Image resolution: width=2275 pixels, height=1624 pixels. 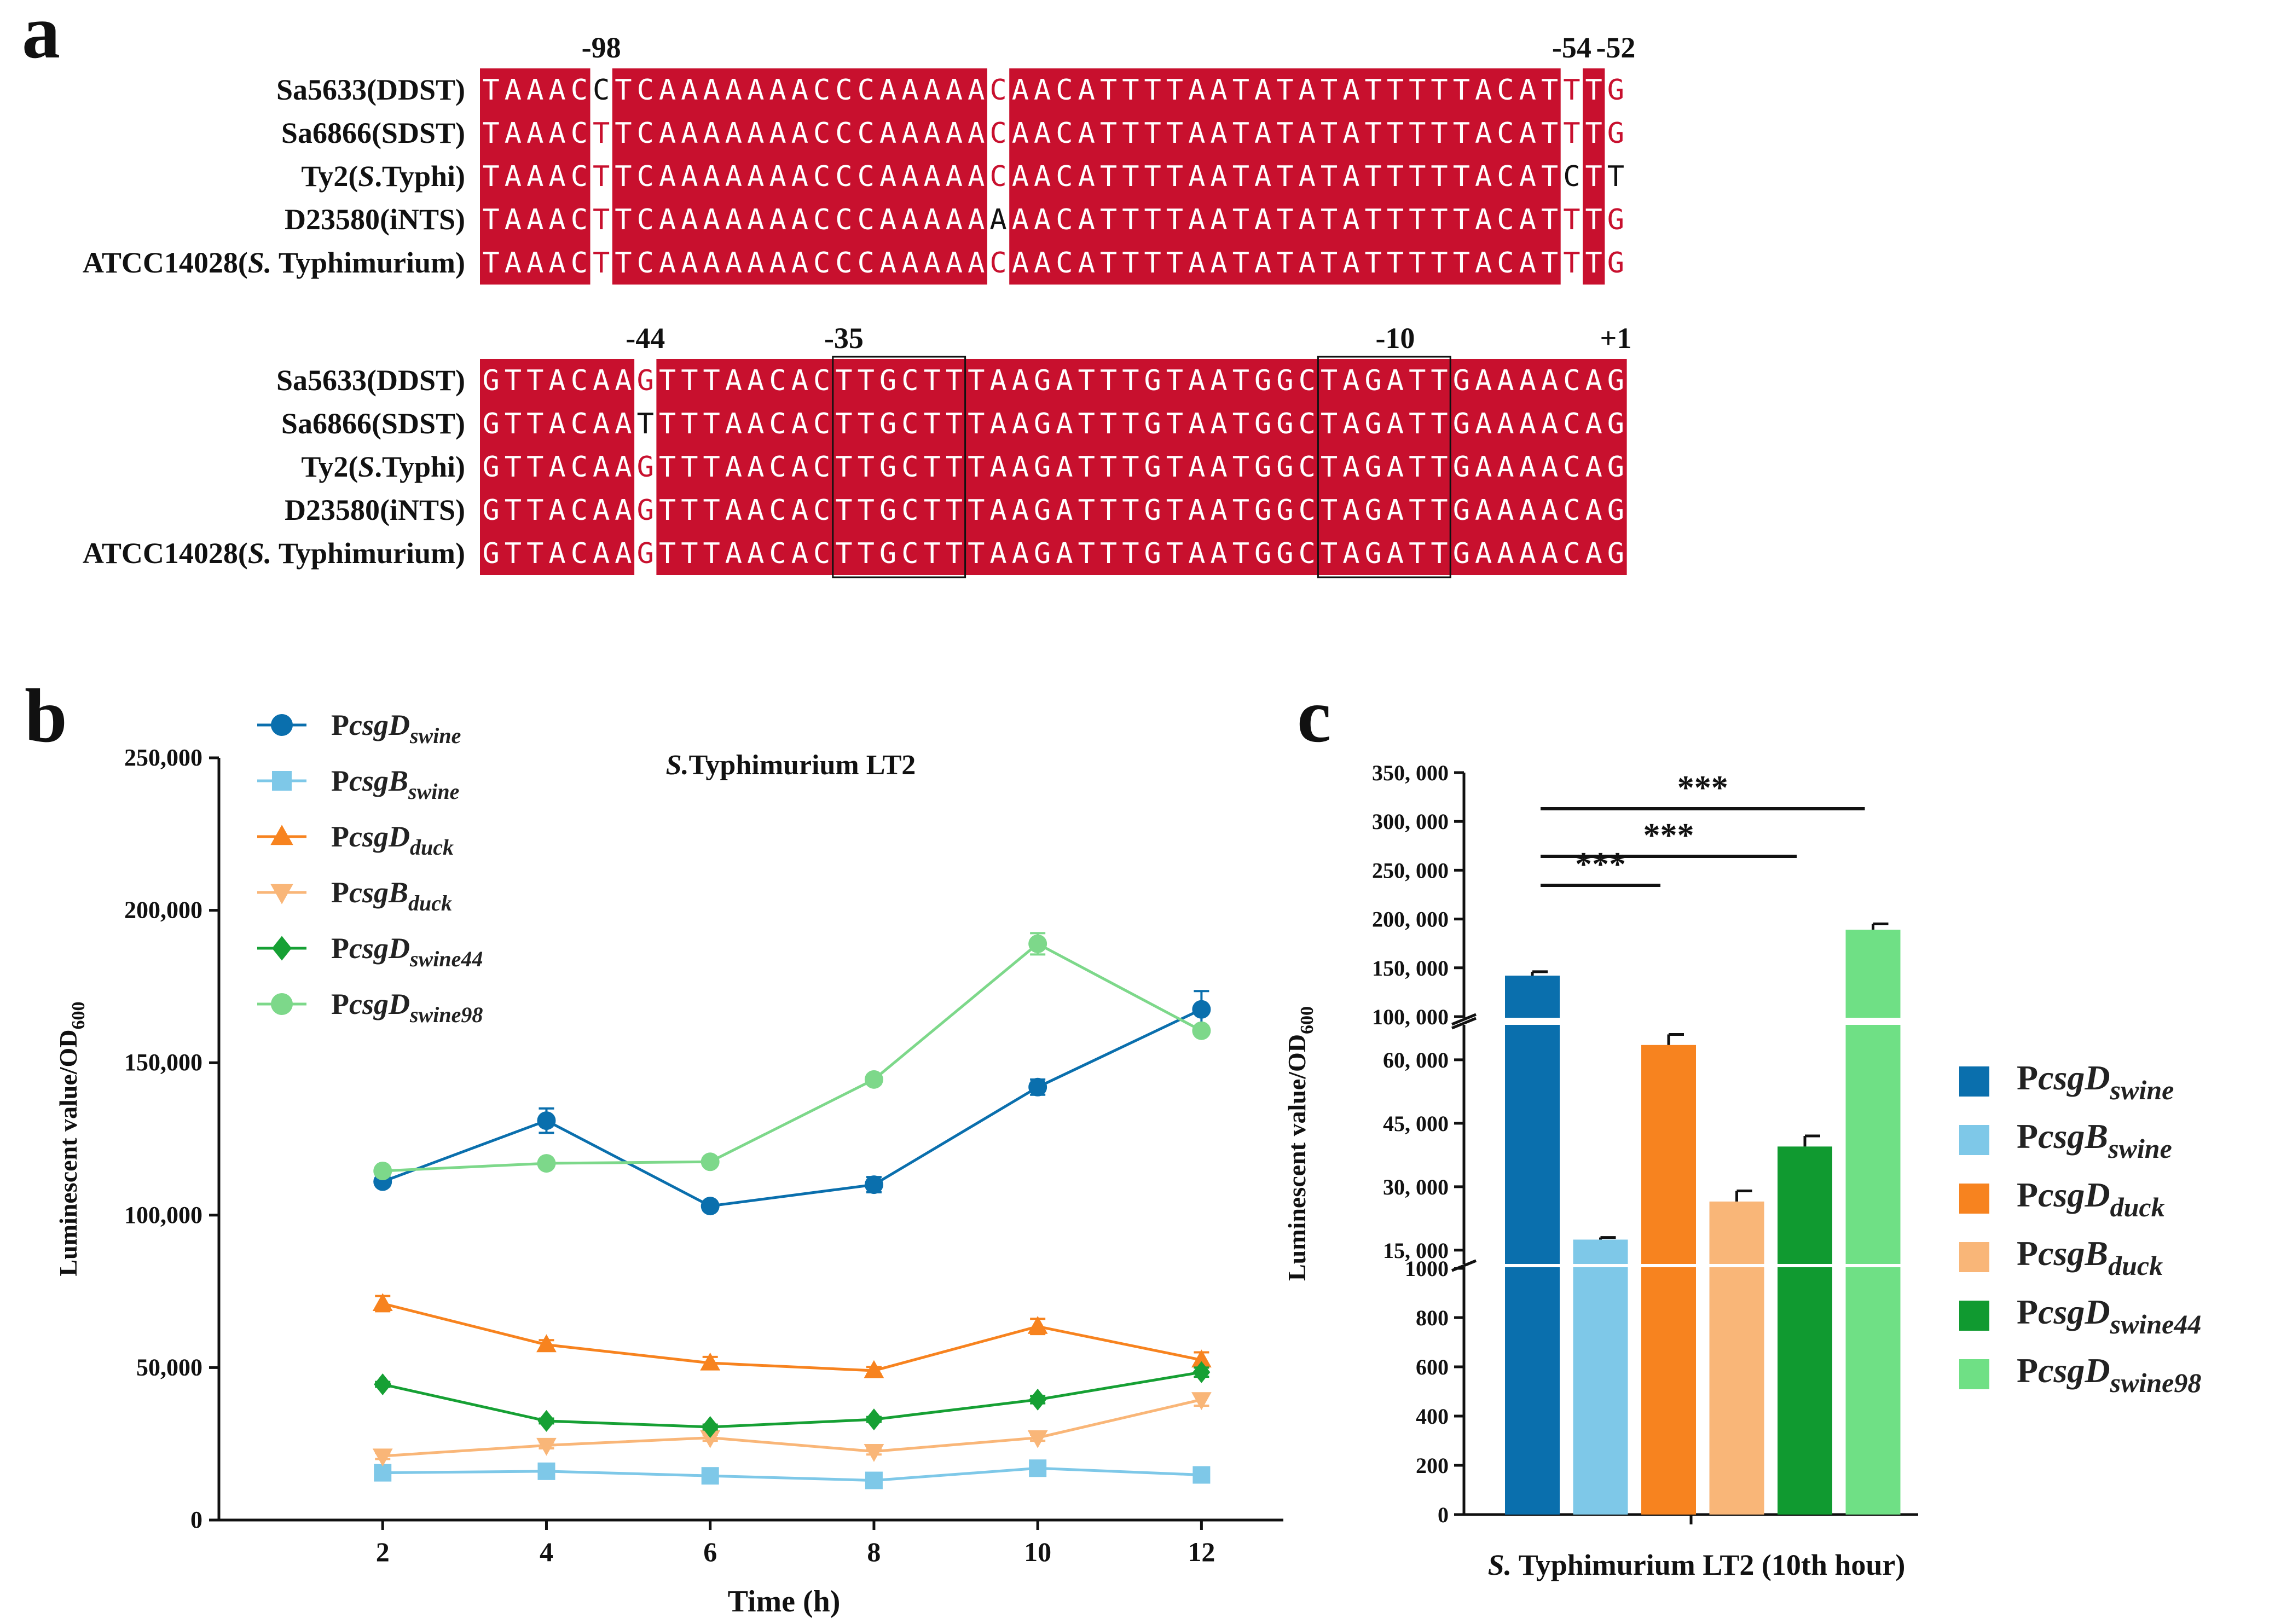 I want to click on y-tick-label: 15, 000, so click(x=1416, y=1250).